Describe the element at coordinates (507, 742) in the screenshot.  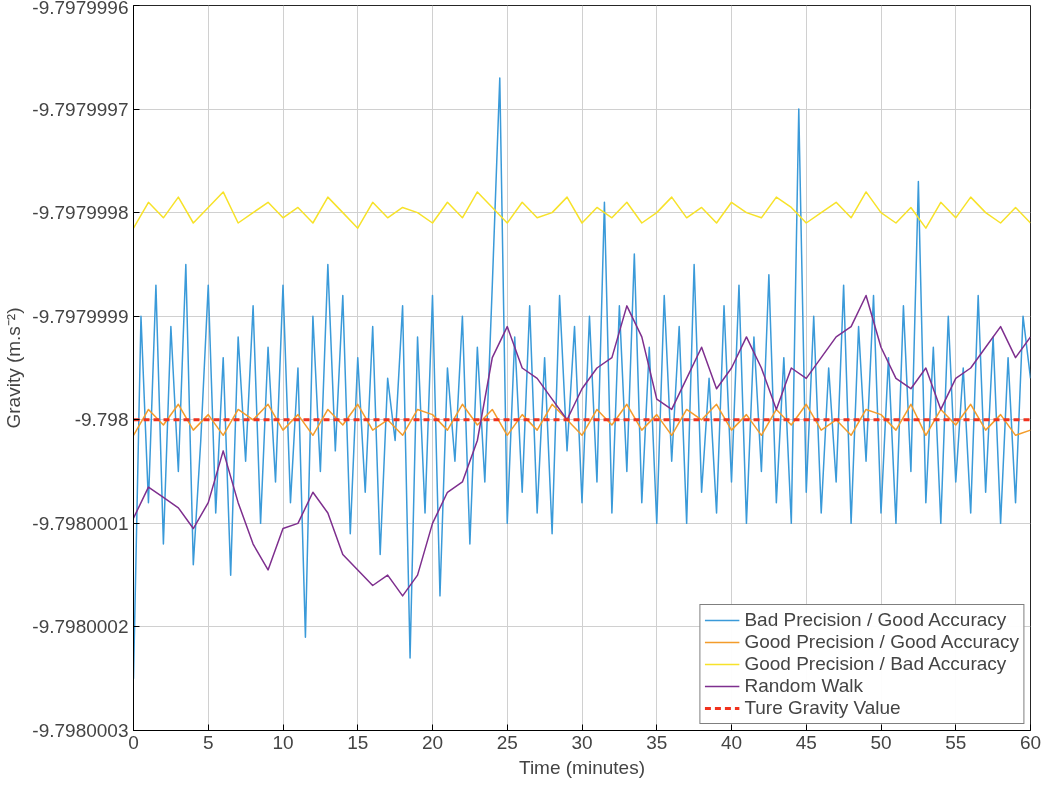
I see `x-tick-label: 25` at that location.